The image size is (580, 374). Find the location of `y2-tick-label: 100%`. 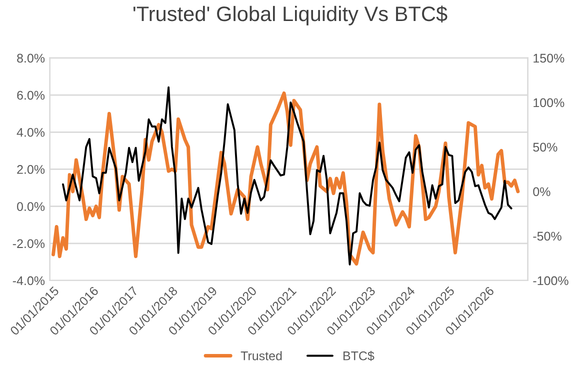

y2-tick-label: 100% is located at coordinates (549, 103).